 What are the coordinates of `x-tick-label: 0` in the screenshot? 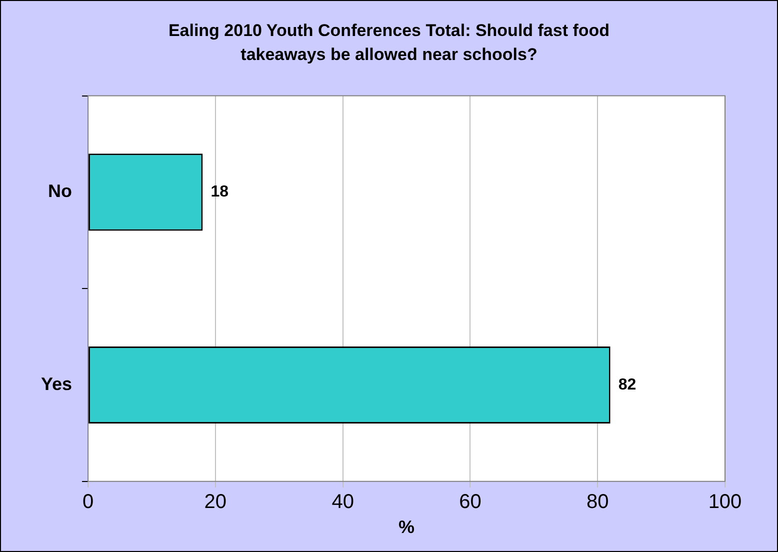 It's located at (88, 501).